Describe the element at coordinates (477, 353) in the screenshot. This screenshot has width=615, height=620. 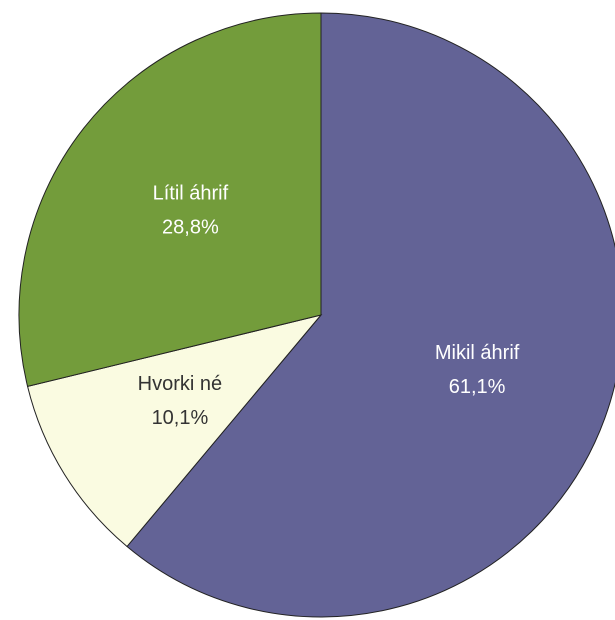
I see `slice-label: Mikil áhrif` at that location.